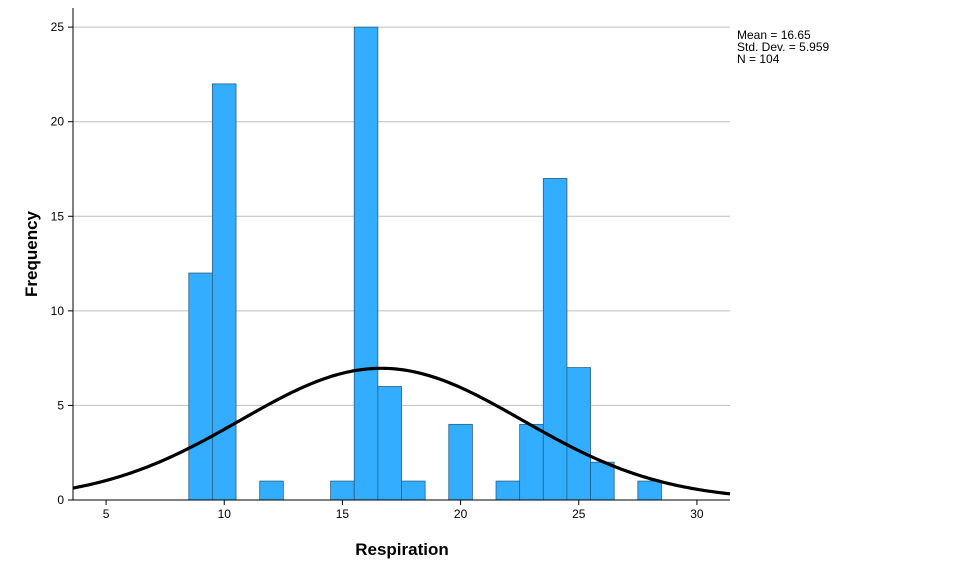 Image resolution: width=975 pixels, height=574 pixels. I want to click on y-tick-label-3: 15, so click(58, 216).